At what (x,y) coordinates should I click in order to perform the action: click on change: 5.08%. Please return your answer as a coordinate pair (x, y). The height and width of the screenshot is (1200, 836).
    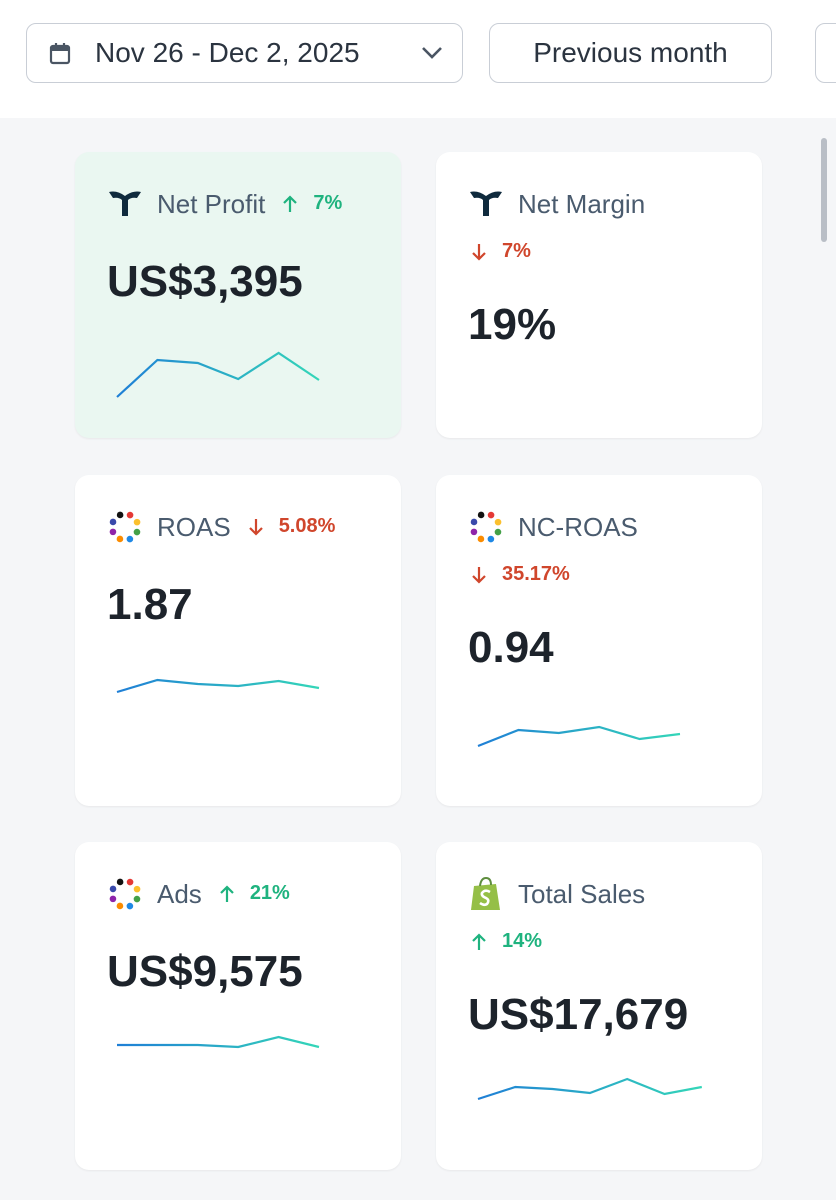
    Looking at the image, I should click on (291, 526).